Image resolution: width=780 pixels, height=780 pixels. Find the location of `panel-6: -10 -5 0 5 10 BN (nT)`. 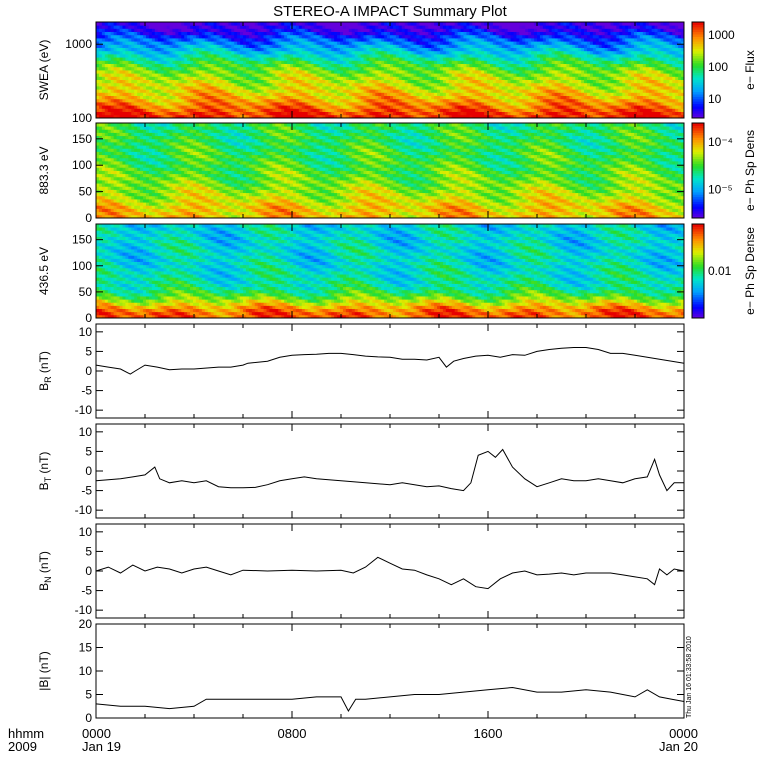

panel-6: -10 -5 0 5 10 BN (nT) is located at coordinates (361, 571).